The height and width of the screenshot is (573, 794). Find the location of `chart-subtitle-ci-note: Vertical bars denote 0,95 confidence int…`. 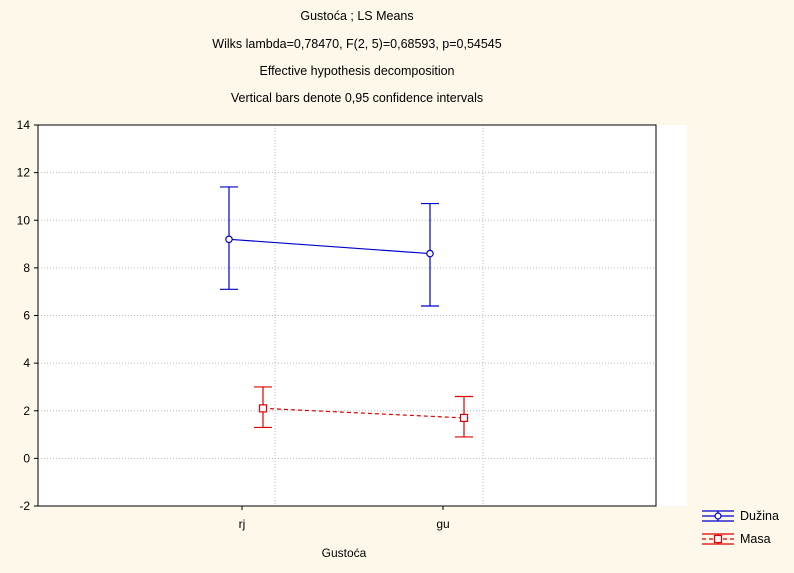

chart-subtitle-ci-note: Vertical bars denote 0,95 confidence int… is located at coordinates (357, 98).